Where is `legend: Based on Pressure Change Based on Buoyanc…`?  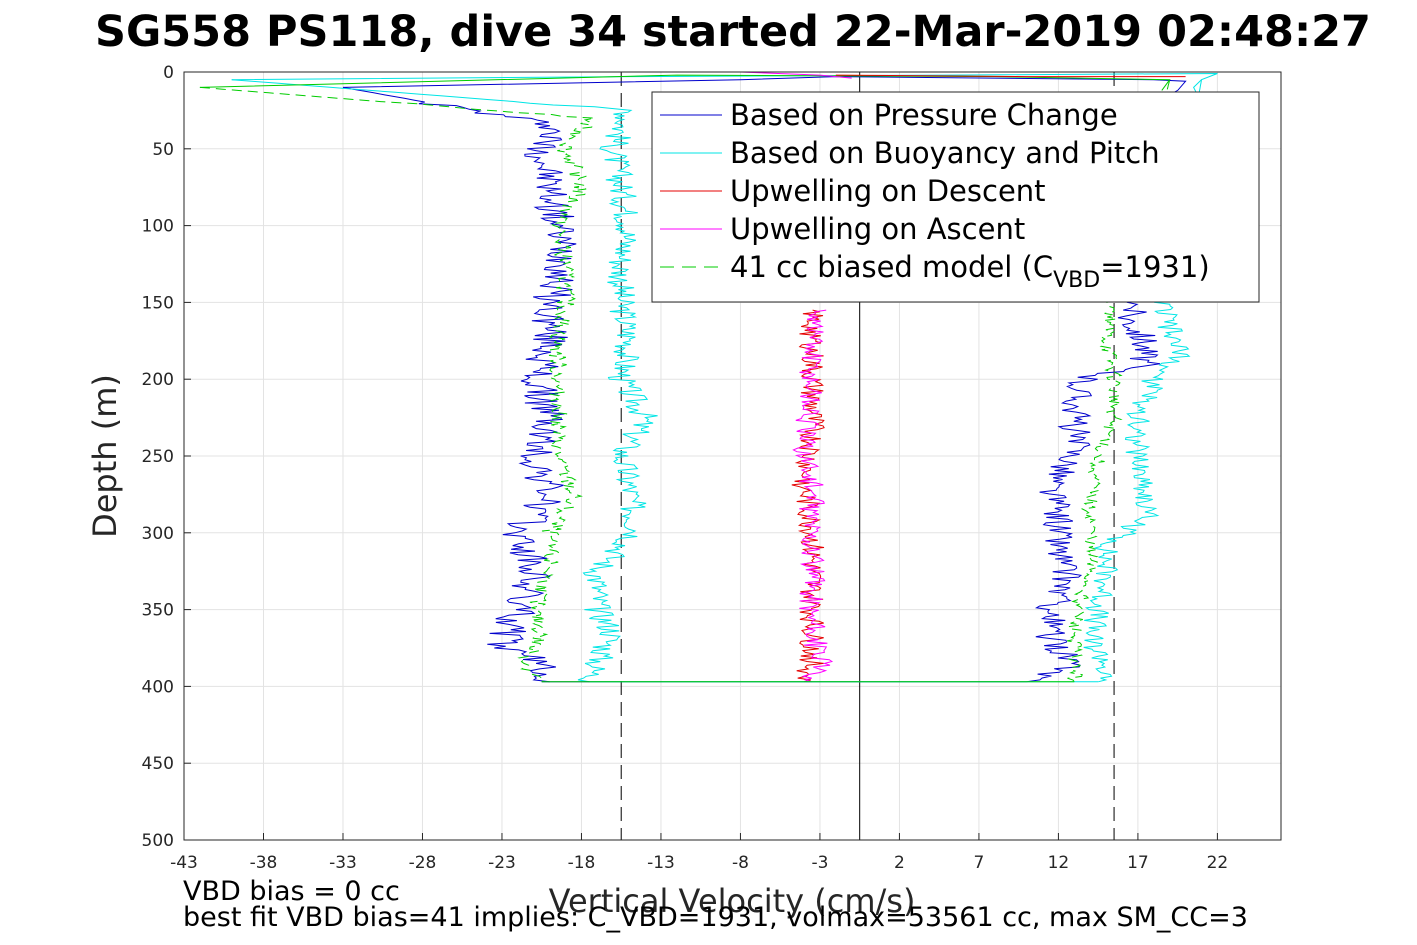 legend: Based on Pressure Change Based on Buoyanc… is located at coordinates (955, 197).